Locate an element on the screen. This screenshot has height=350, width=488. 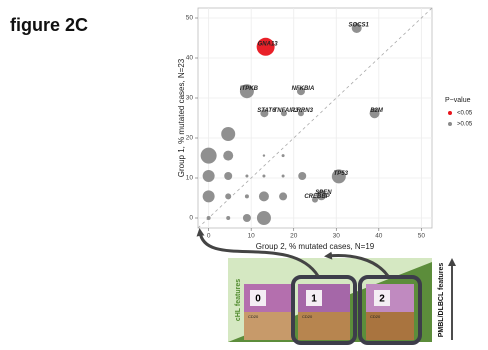
he-stain is located at coordinates (324, 298).